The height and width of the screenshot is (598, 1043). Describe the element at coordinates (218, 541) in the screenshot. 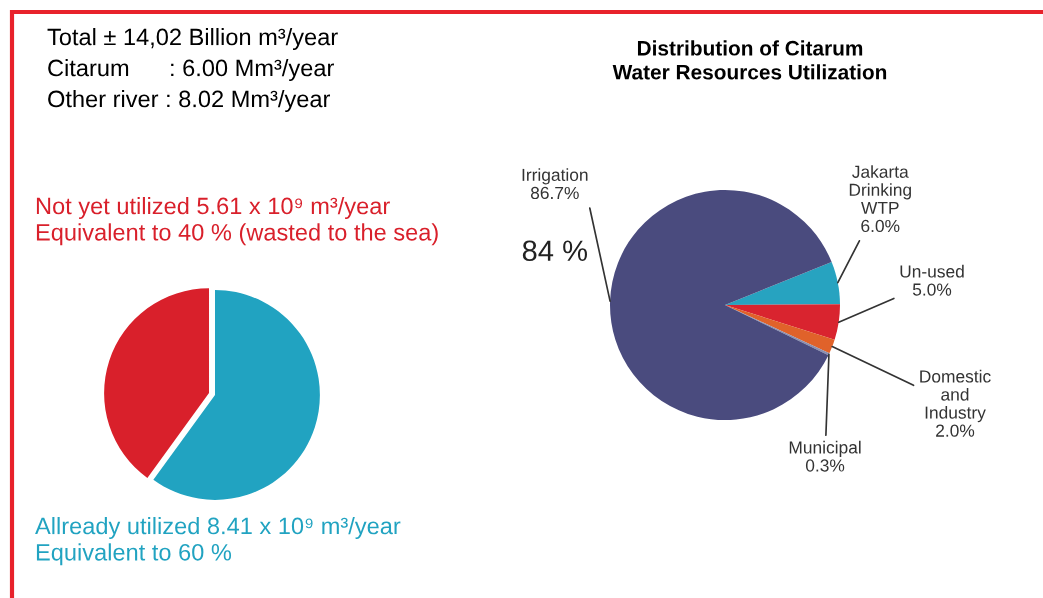

I see `slice-label: Allready utilized 8.41 x 10⁹ m³/year Equivalent to 60 %` at that location.